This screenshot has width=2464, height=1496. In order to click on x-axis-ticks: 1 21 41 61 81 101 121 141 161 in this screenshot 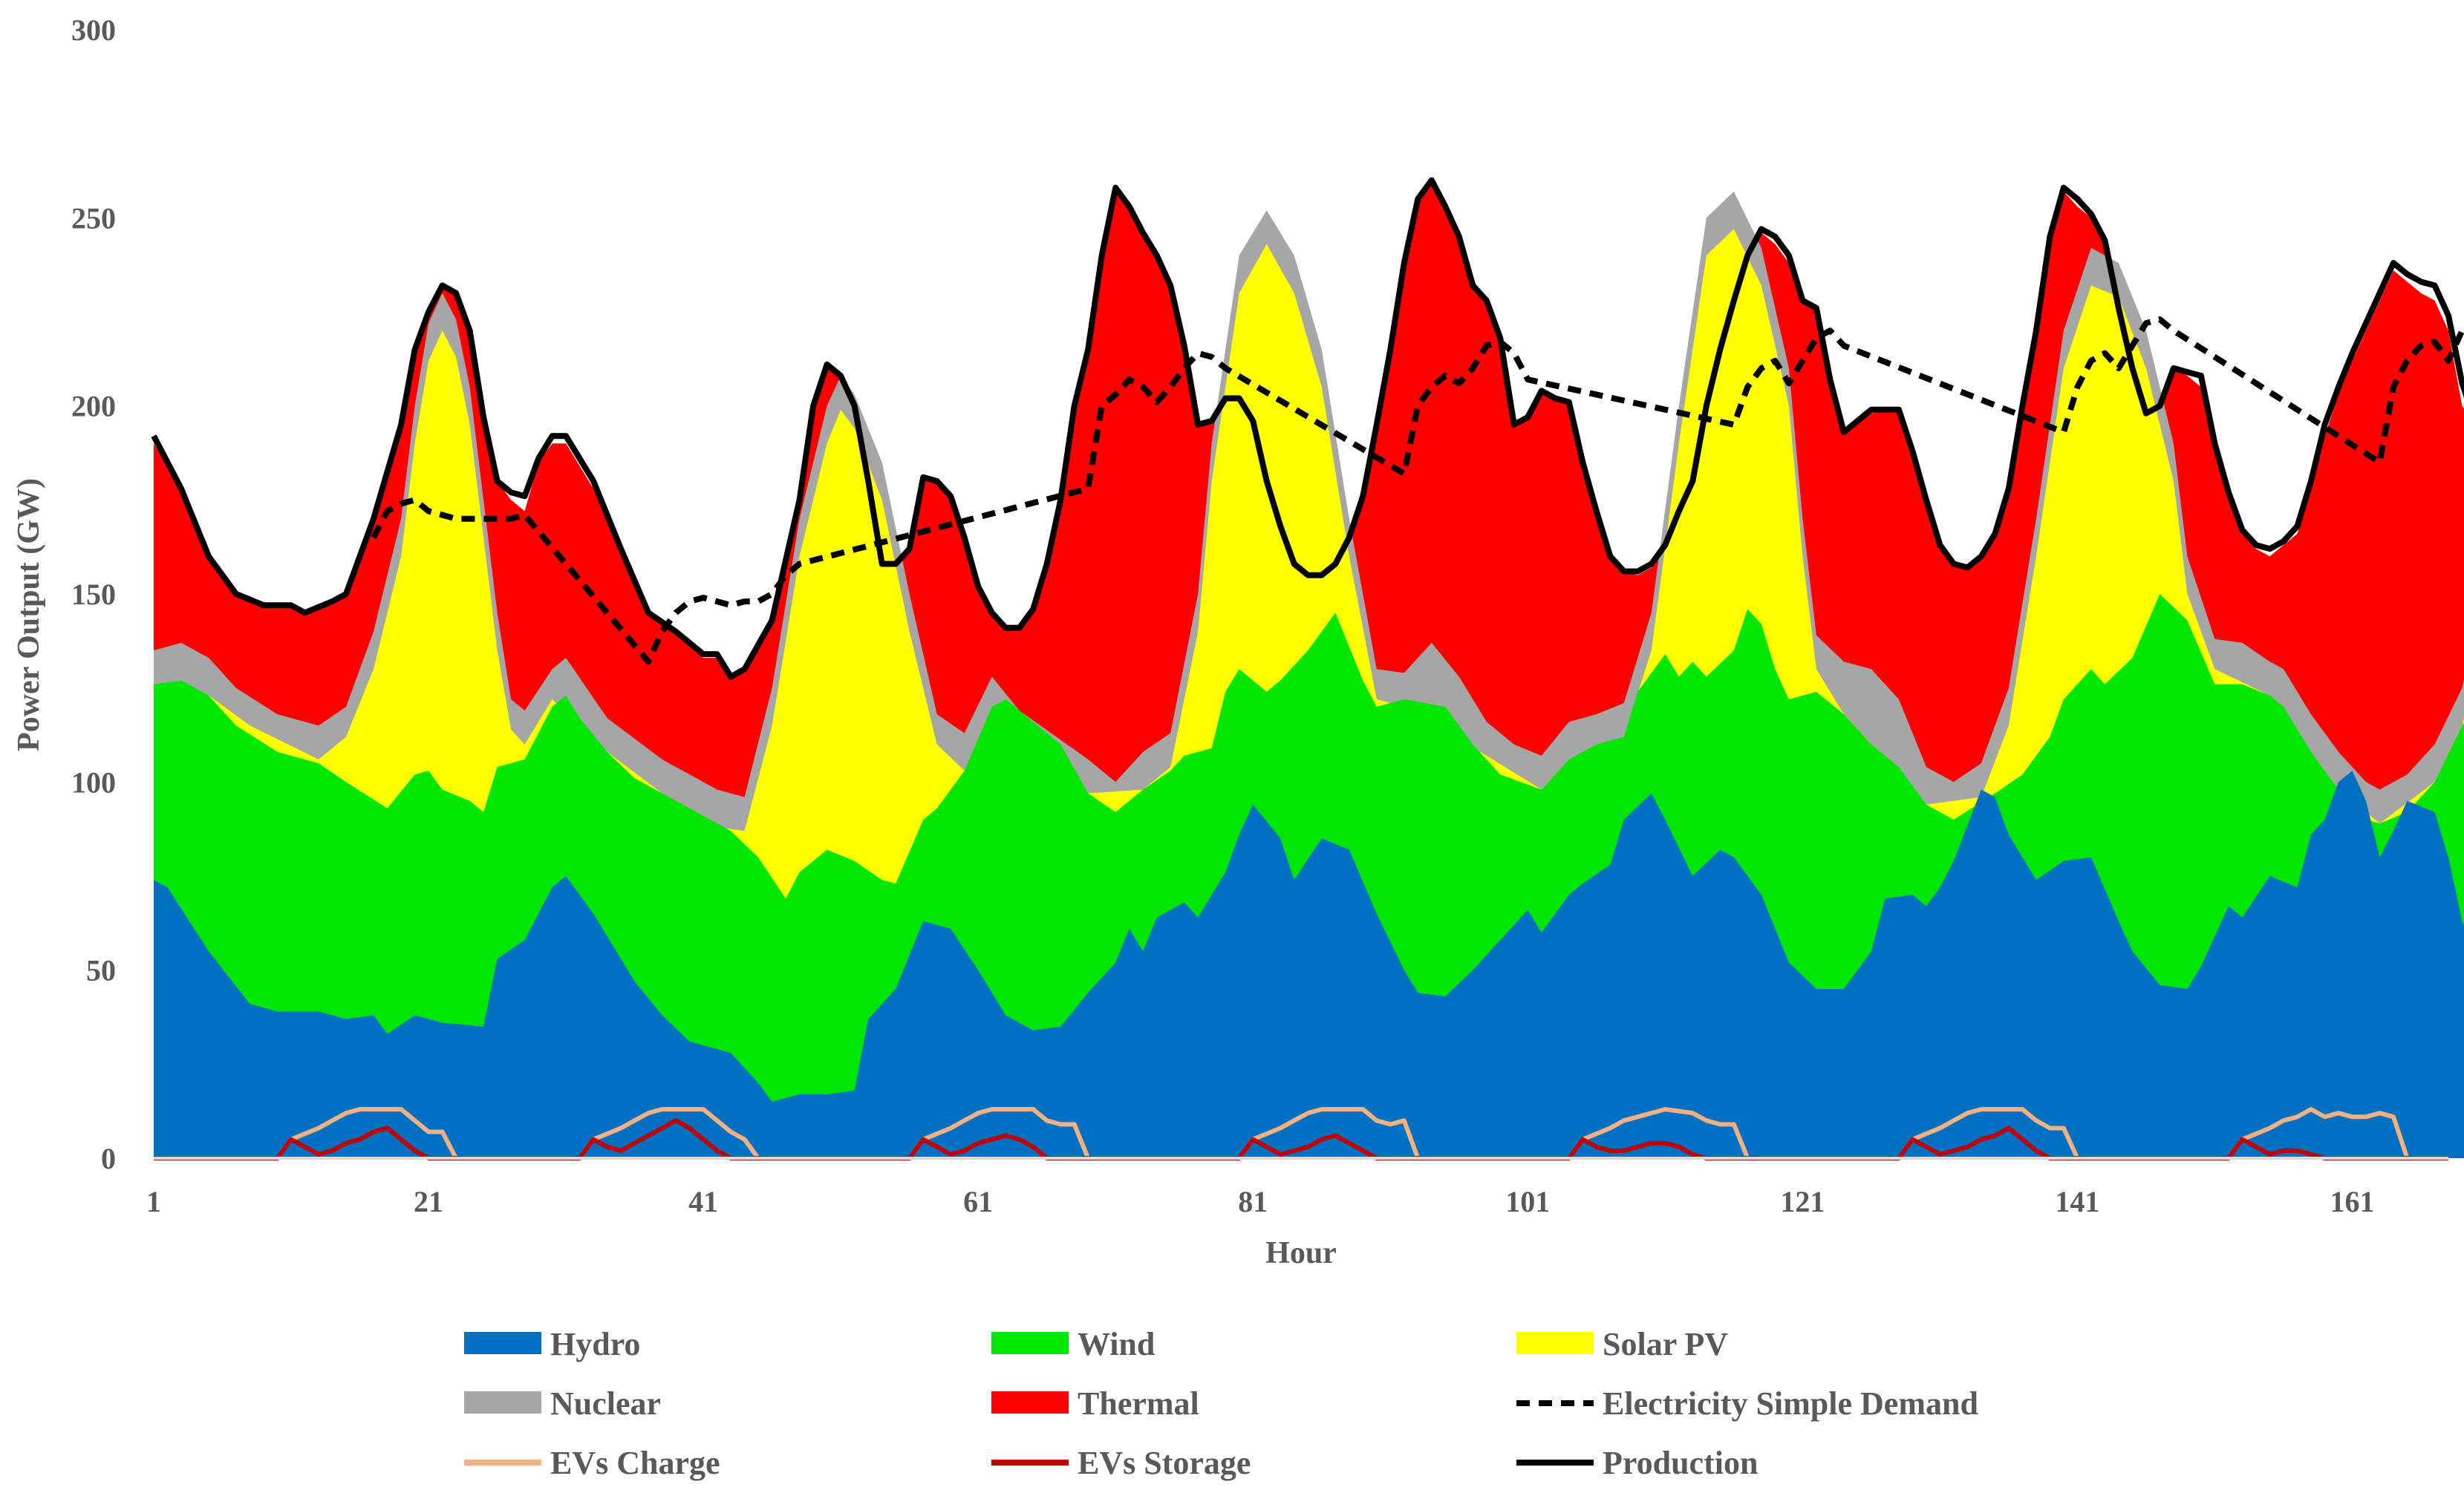, I will do `click(1260, 1202)`.